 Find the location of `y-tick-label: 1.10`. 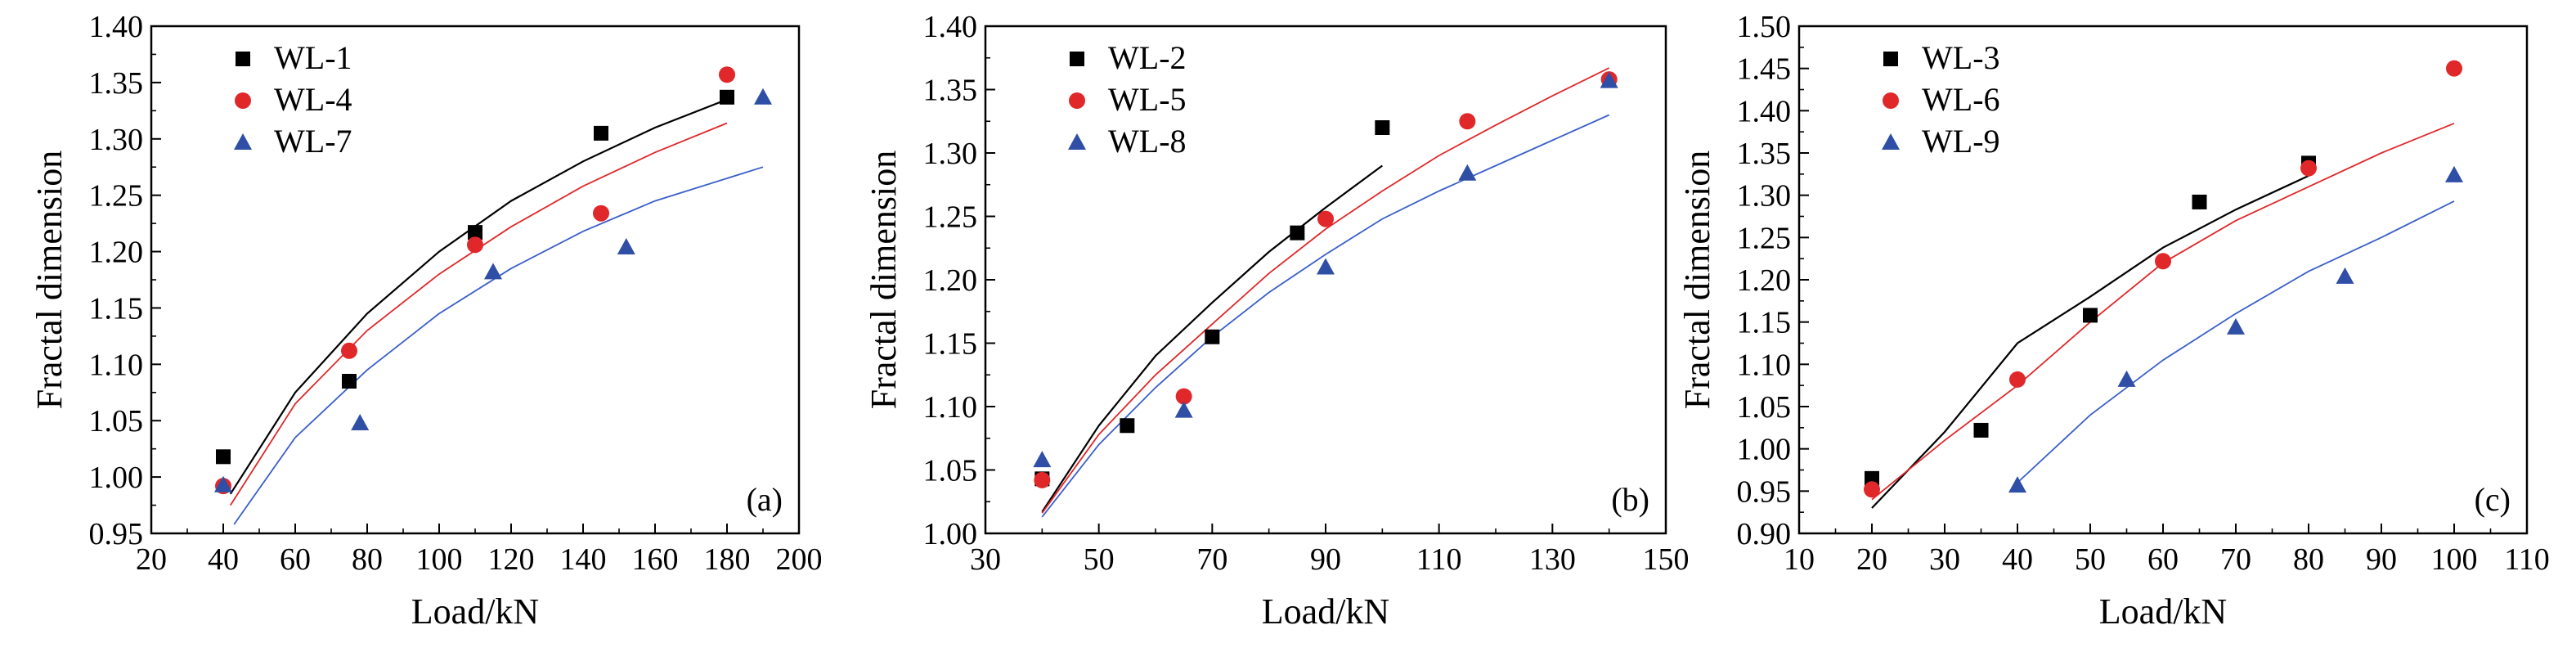

y-tick-label: 1.10 is located at coordinates (1764, 365).